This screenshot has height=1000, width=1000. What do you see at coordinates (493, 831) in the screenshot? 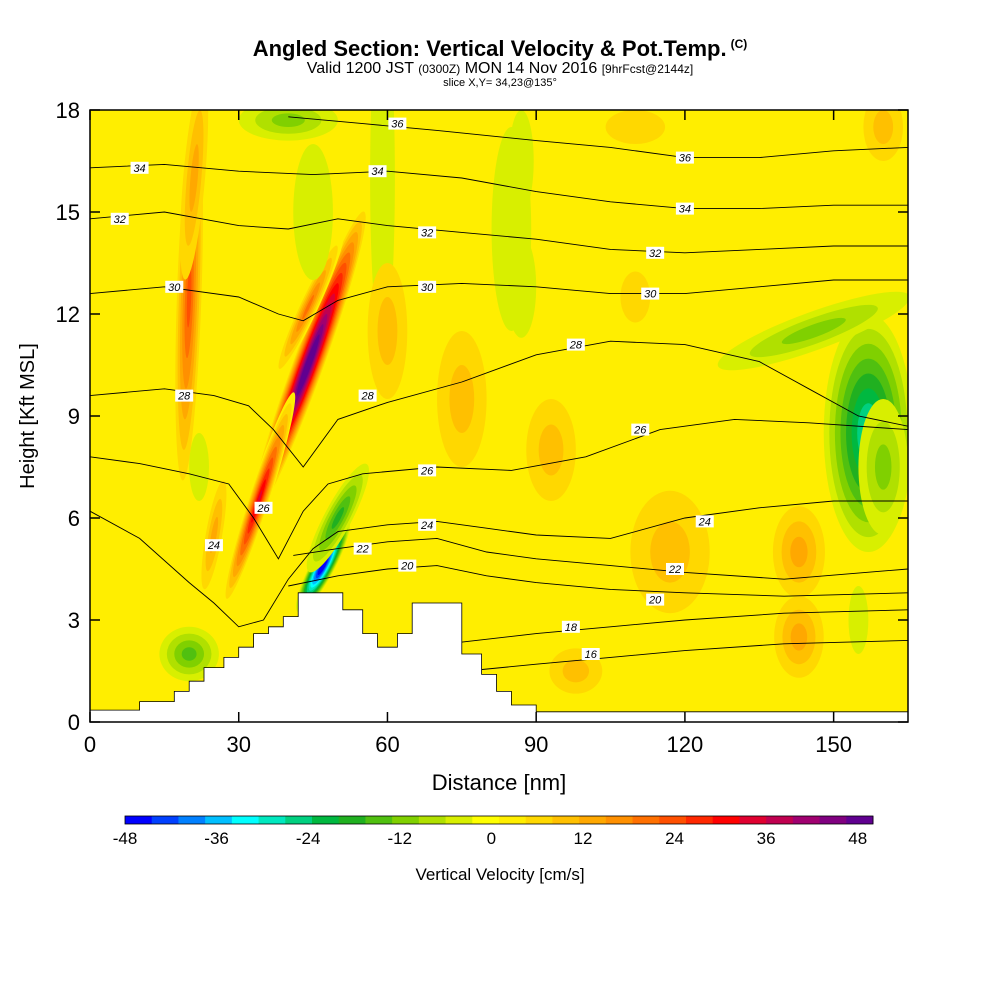
I see `colorbar: -48 -36 -24 -12 0 12 24 36 48` at bounding box center [493, 831].